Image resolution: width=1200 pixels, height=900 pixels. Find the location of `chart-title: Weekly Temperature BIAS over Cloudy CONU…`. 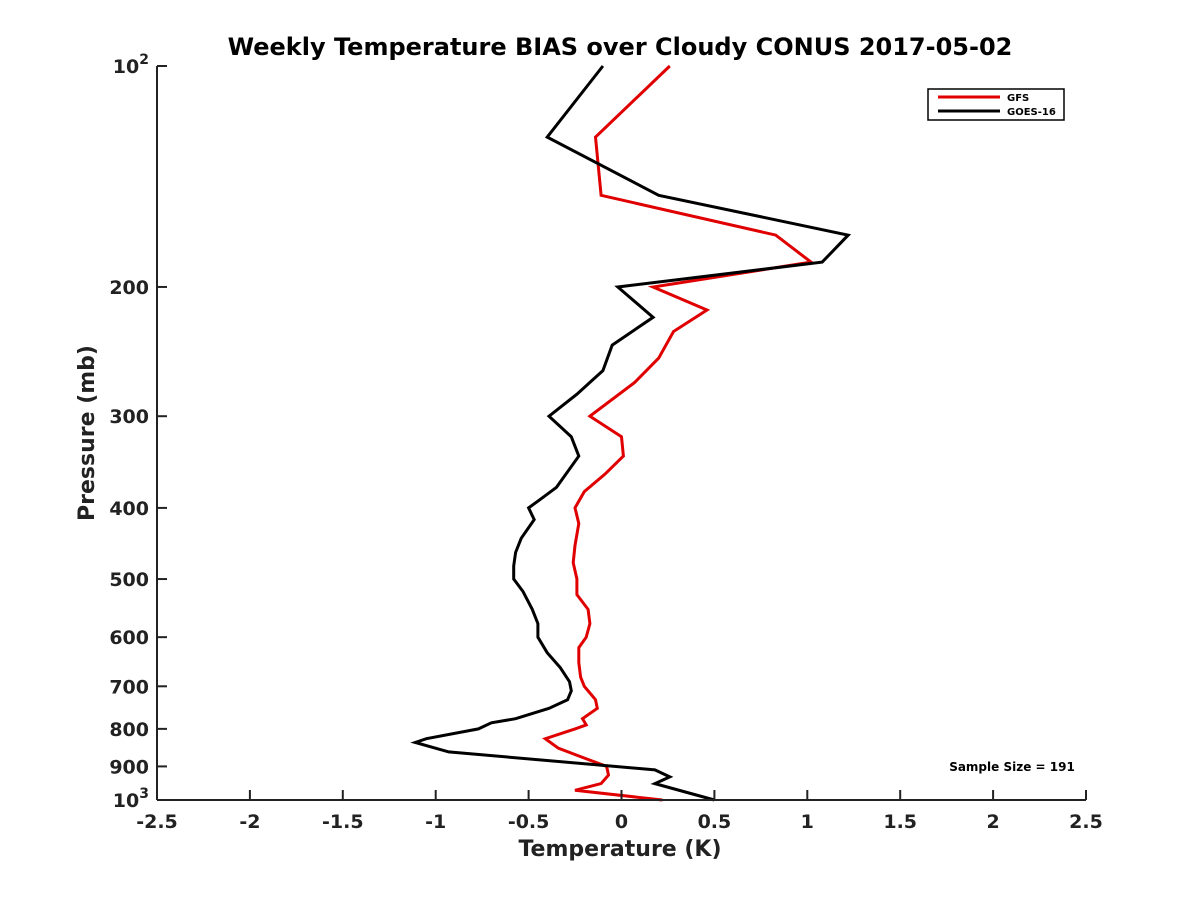

chart-title: Weekly Temperature BIAS over Cloudy CONU… is located at coordinates (620, 47).